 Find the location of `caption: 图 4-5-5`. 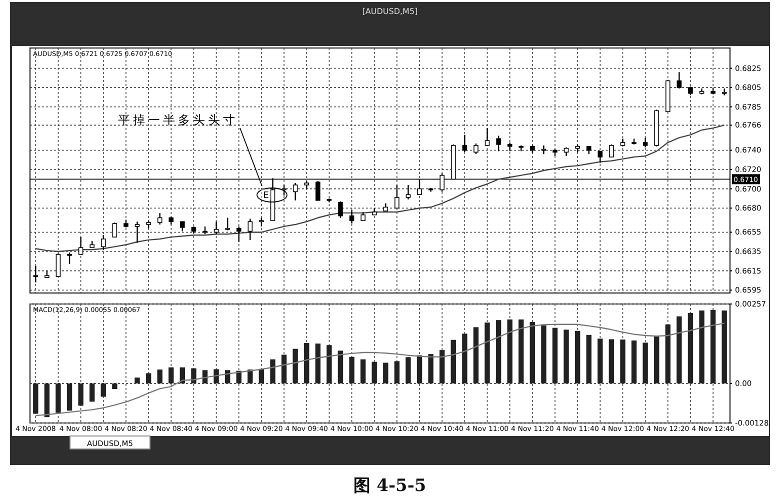

caption: 图 4-5-5 is located at coordinates (390, 486).